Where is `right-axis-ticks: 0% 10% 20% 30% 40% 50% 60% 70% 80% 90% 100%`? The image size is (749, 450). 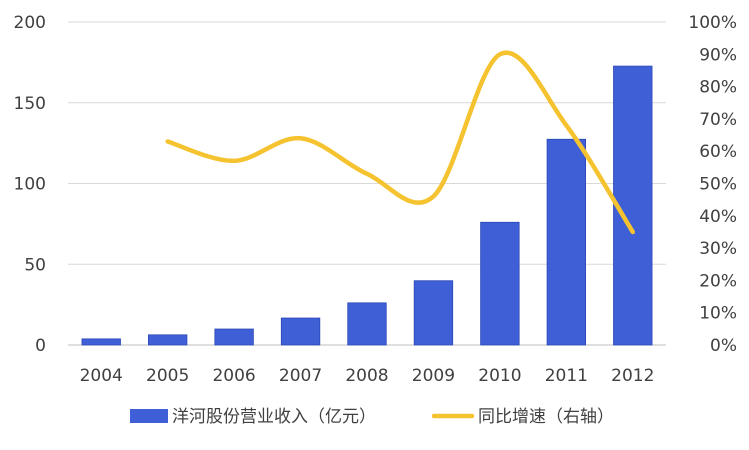 right-axis-ticks: 0% 10% 20% 30% 40% 50% 60% 70% 80% 90% 100% is located at coordinates (712, 184).